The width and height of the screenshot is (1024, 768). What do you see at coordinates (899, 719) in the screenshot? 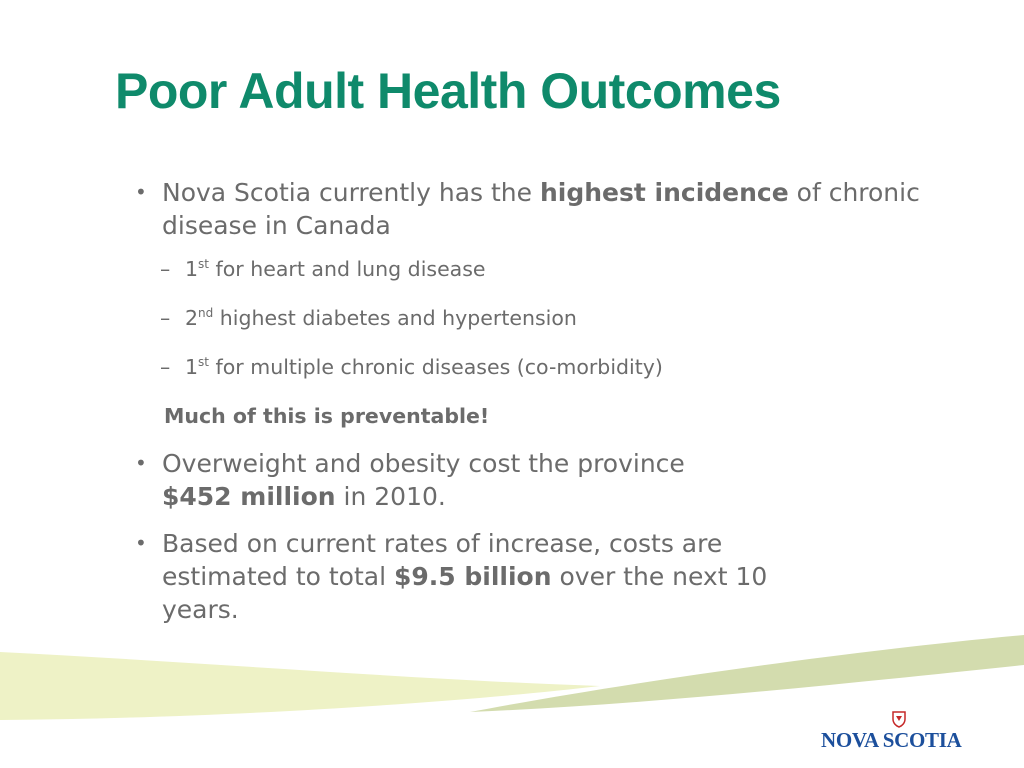
I see `shield-icon` at bounding box center [899, 719].